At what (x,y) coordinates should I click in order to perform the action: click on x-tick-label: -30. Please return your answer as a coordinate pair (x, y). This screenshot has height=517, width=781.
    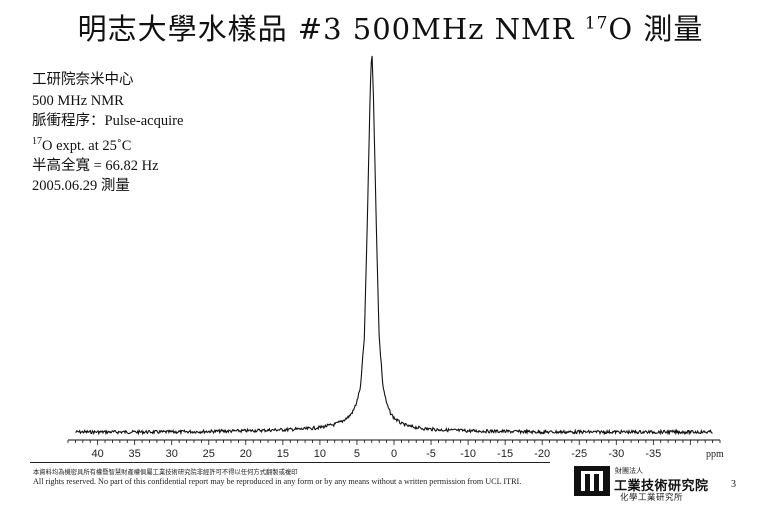
    Looking at the image, I should click on (616, 454).